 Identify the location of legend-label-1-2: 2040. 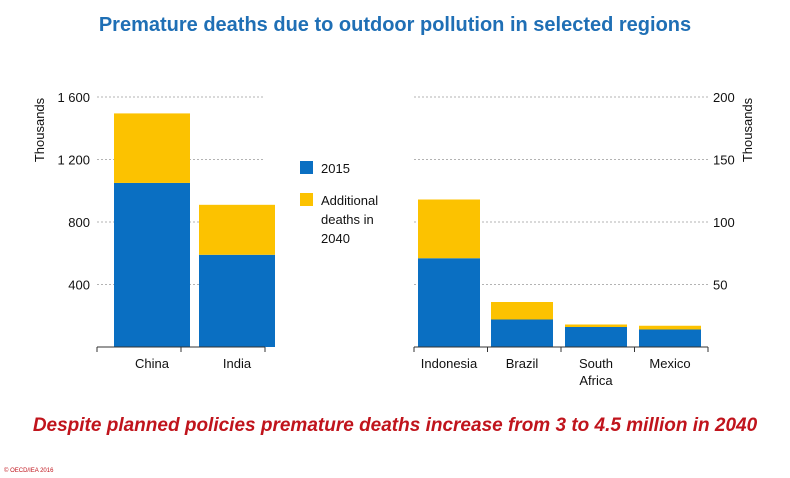
(335, 238).